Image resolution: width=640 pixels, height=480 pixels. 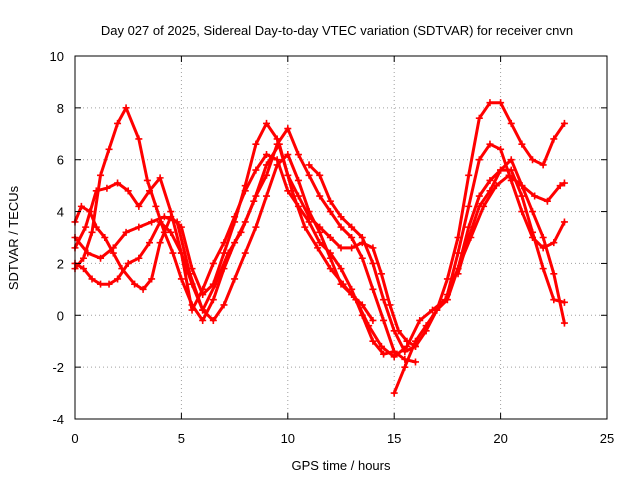 I want to click on x-tick-label: 0, so click(x=74, y=438).